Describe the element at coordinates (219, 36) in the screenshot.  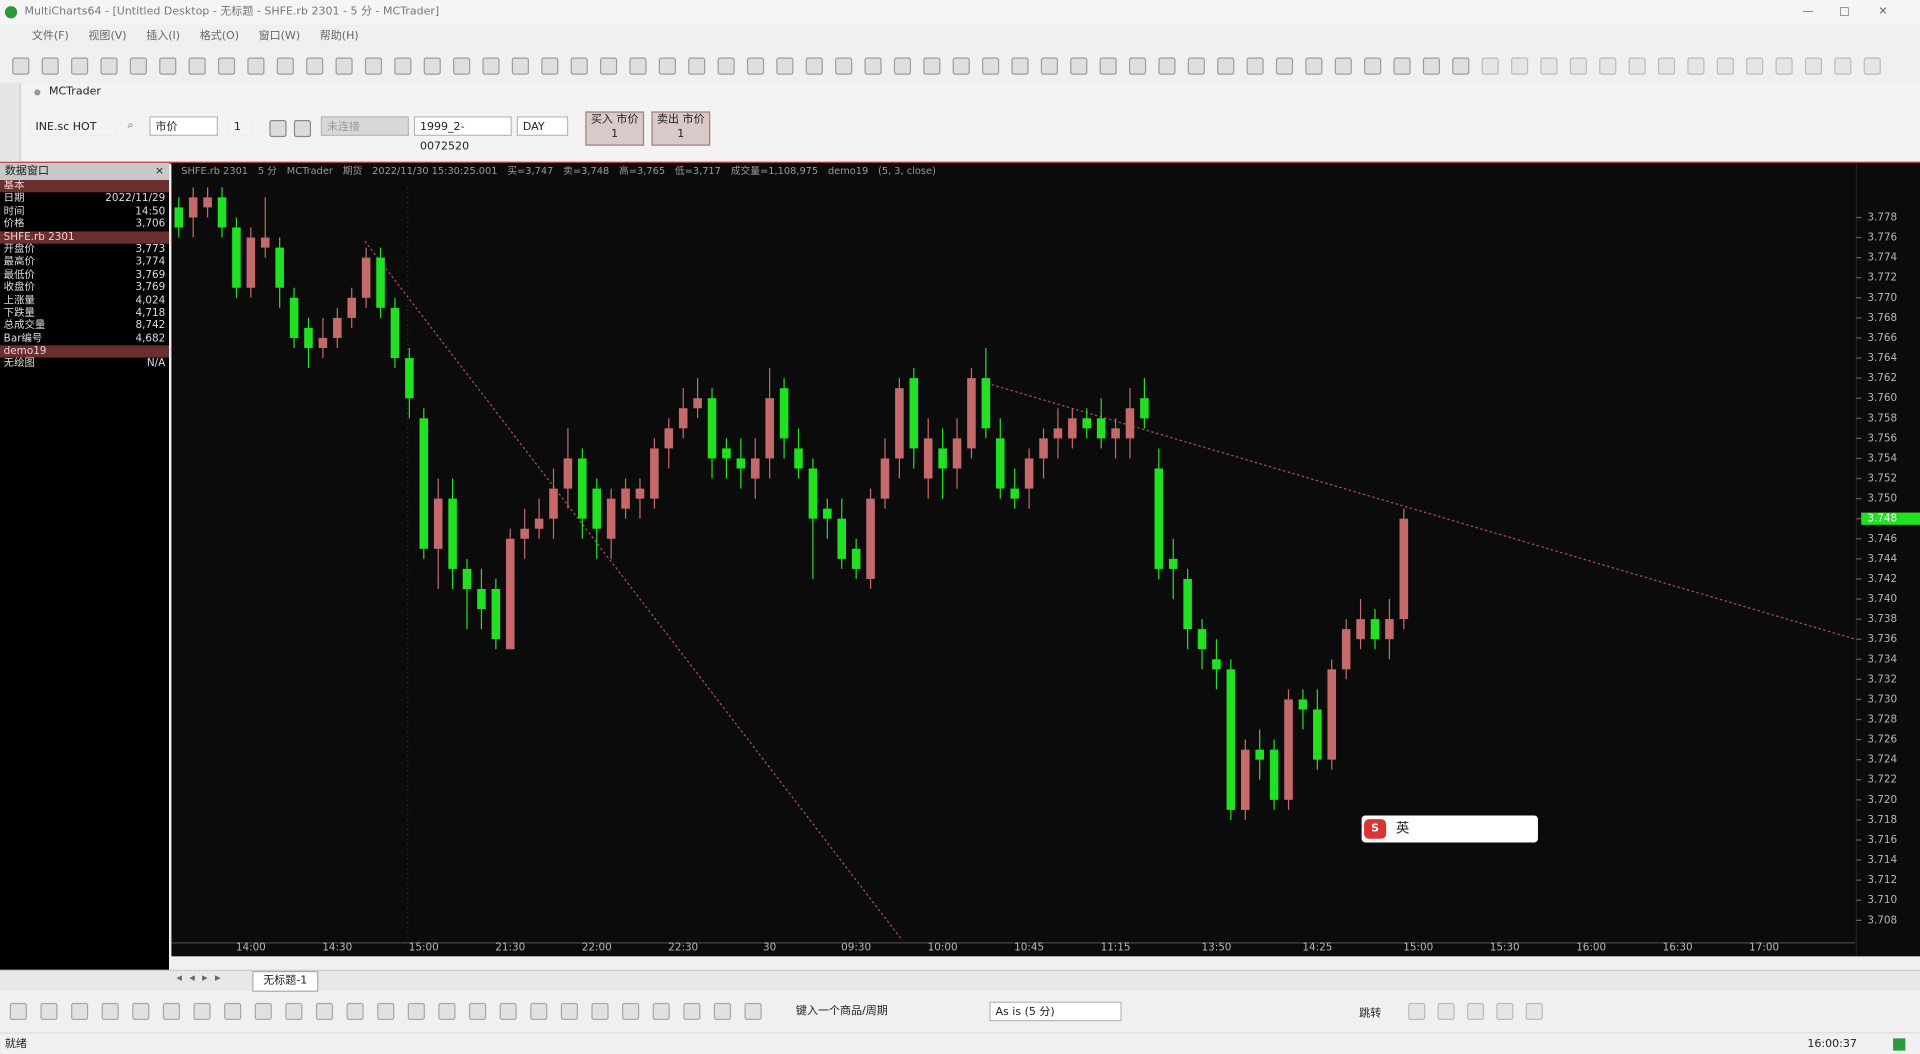
I see `menu-item: 格式(O)` at that location.